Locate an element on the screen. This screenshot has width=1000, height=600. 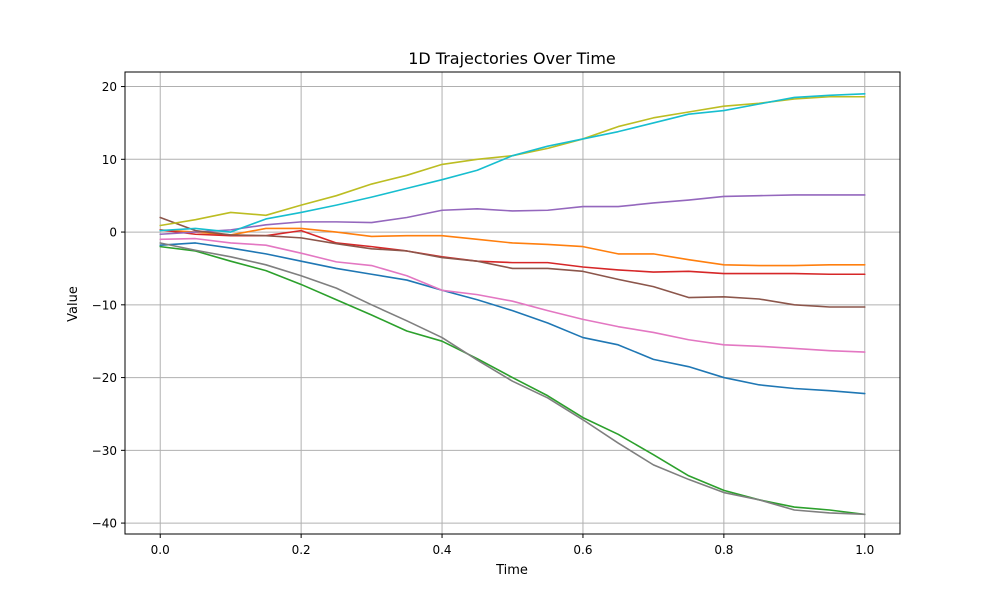
x-tick-label: 1.0 is located at coordinates (864, 550).